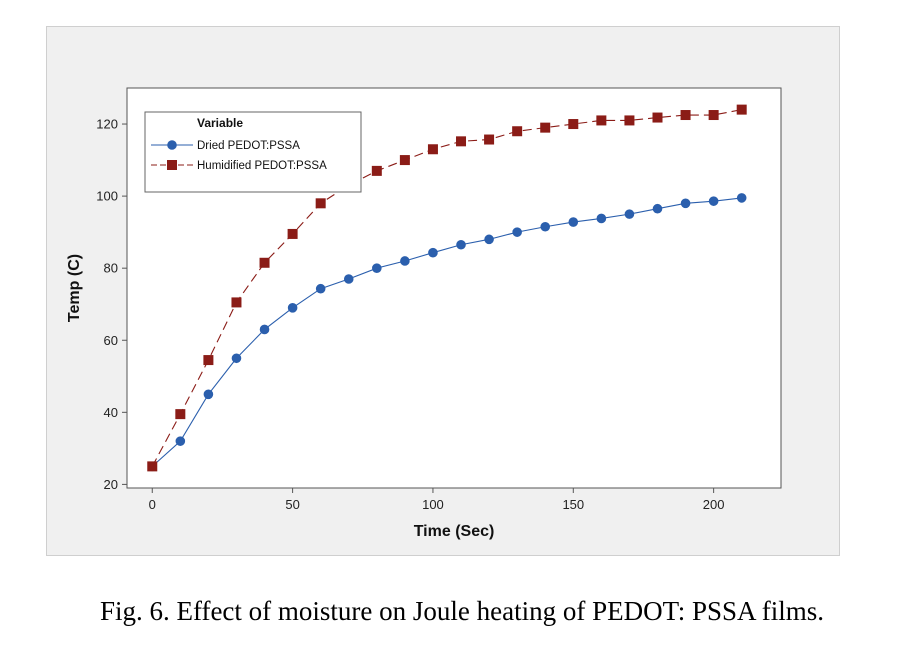  I want to click on y-tick-label: 20, so click(111, 484).